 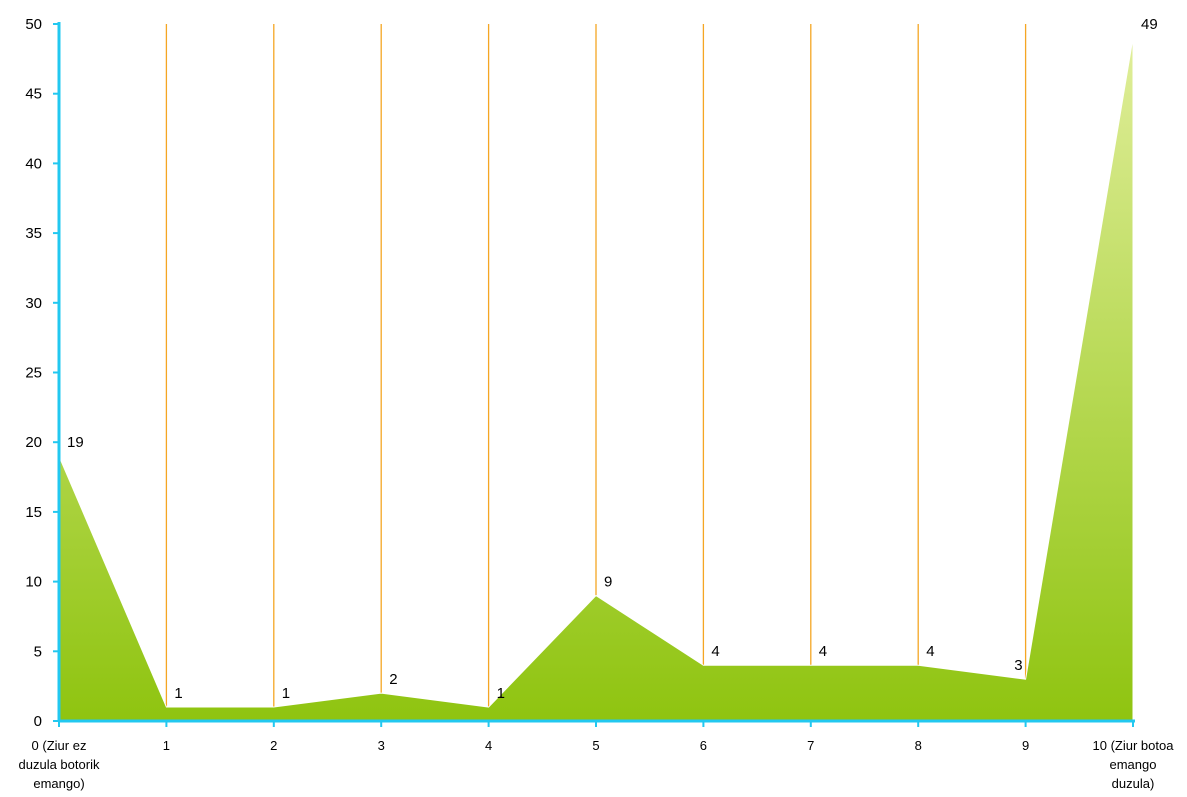 I want to click on x-tick-label: 2, so click(x=273, y=745).